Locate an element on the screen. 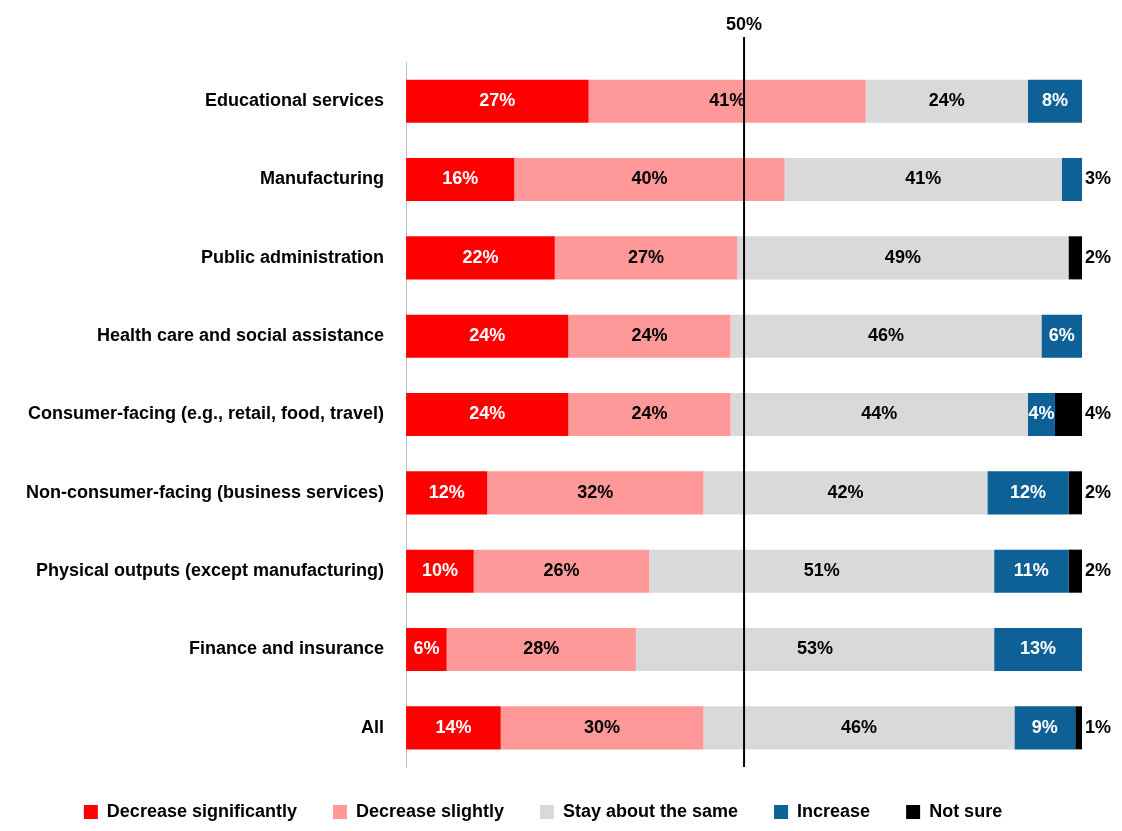 Image resolution: width=1122 pixels, height=831 pixels. data-label: 49% is located at coordinates (902, 256).